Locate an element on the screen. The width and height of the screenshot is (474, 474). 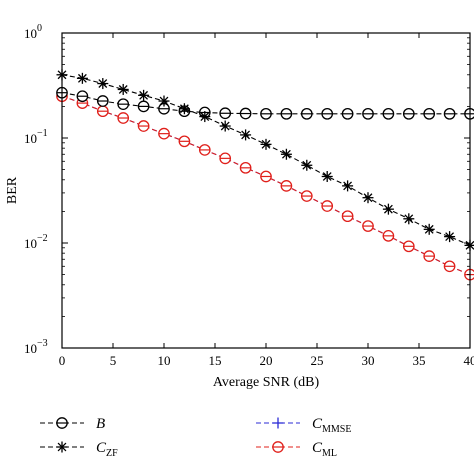
series-B is located at coordinates (265, 103).